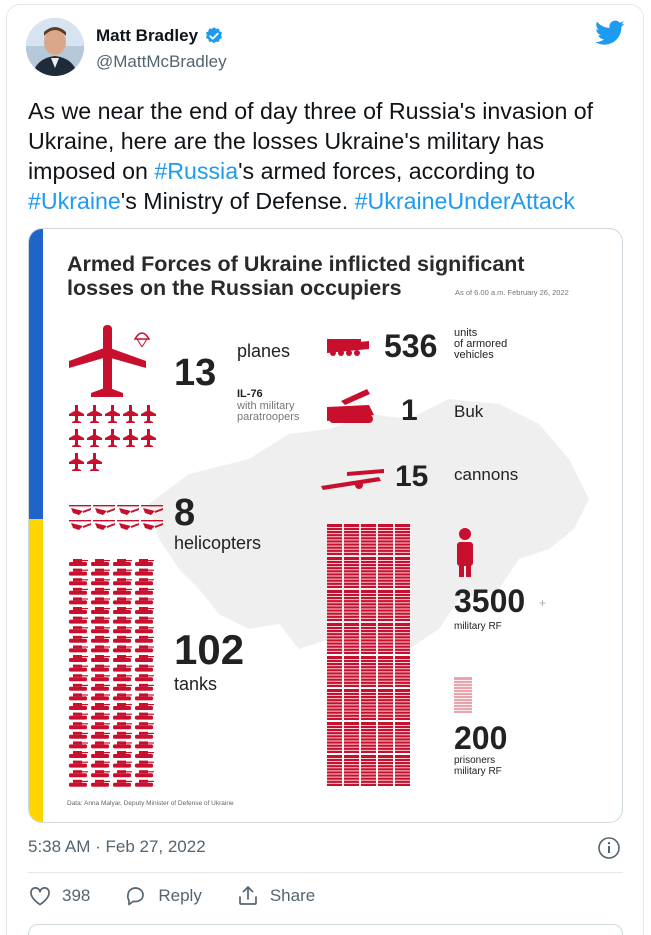 The image size is (651, 935). I want to click on hashtag-link: #UkraineUnderAttack, so click(464, 201).